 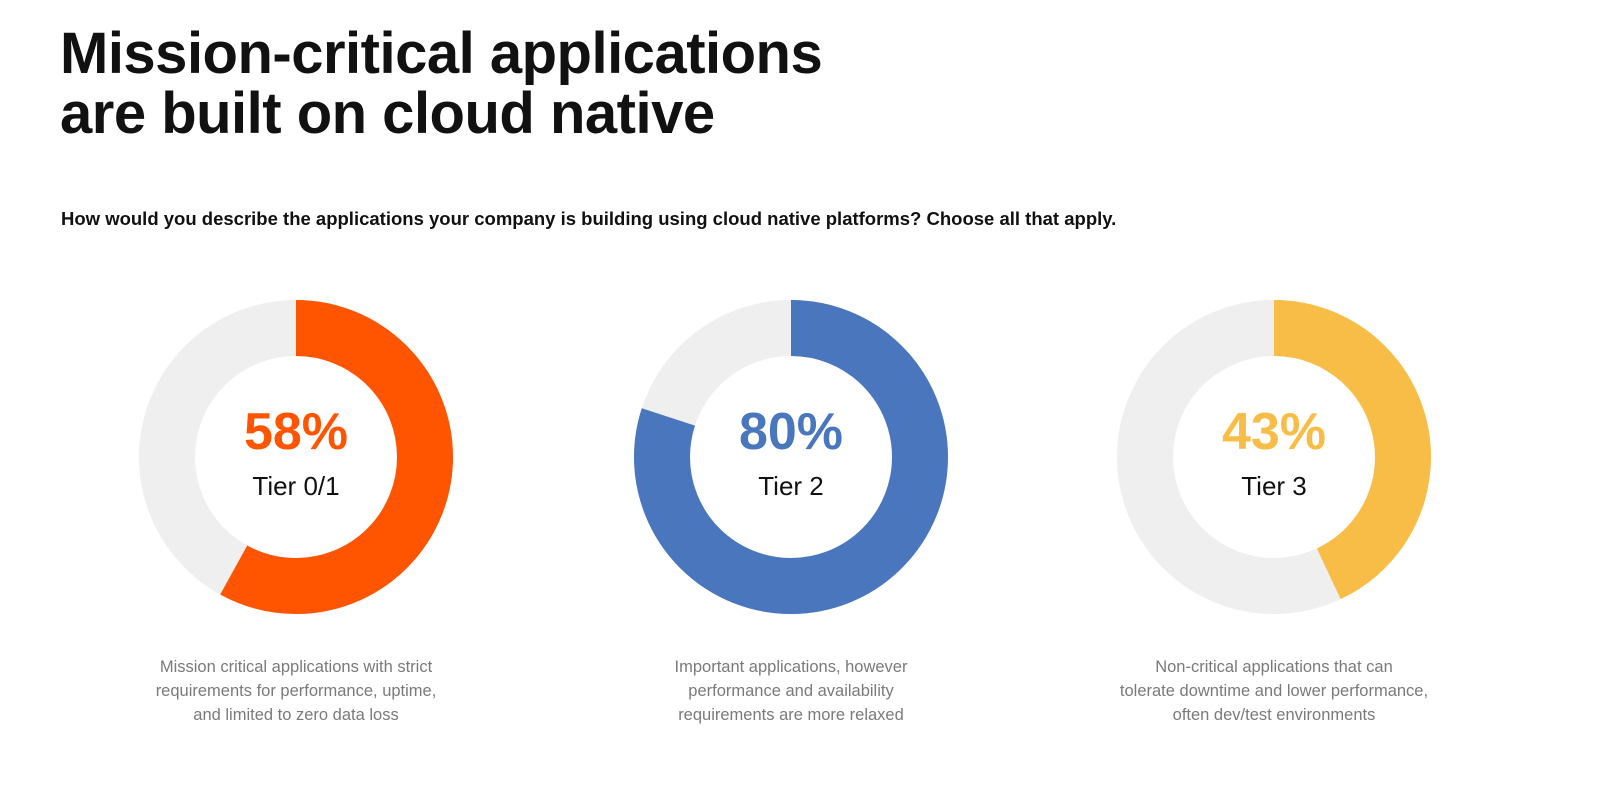 I want to click on donut-svg: 80% Tier 2, so click(x=791, y=457).